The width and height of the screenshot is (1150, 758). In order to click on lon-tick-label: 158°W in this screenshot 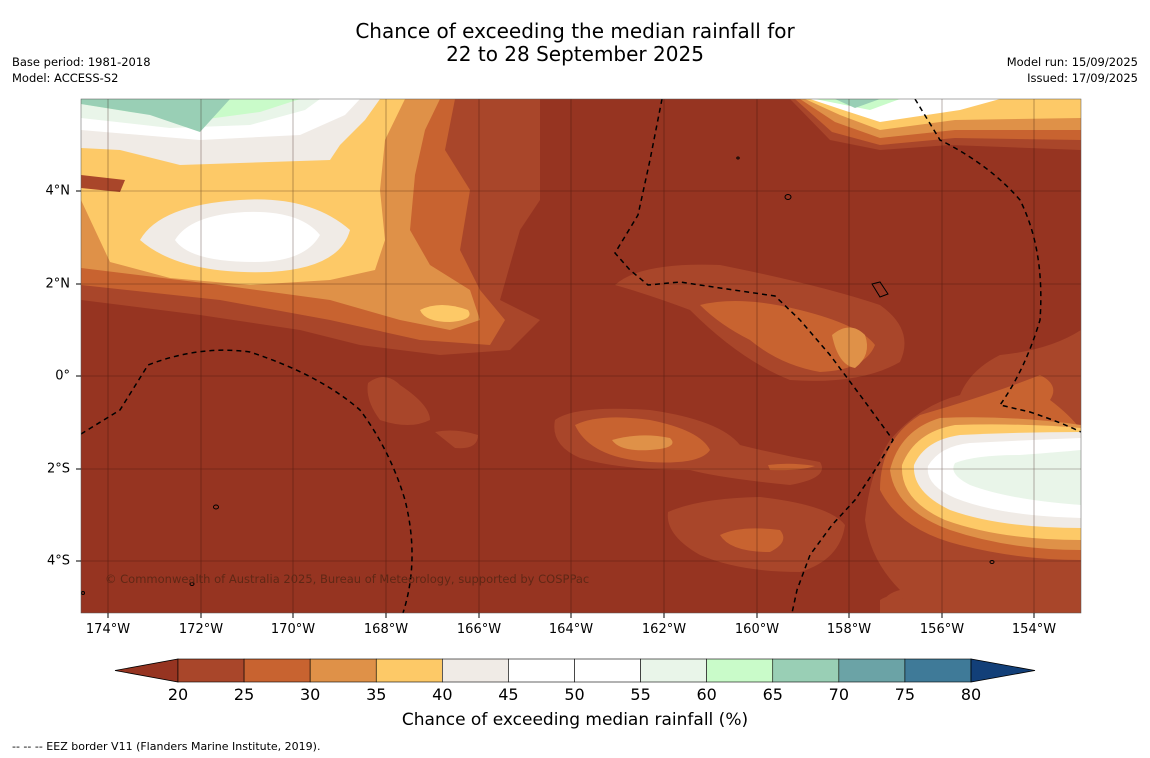, I will do `click(849, 629)`.